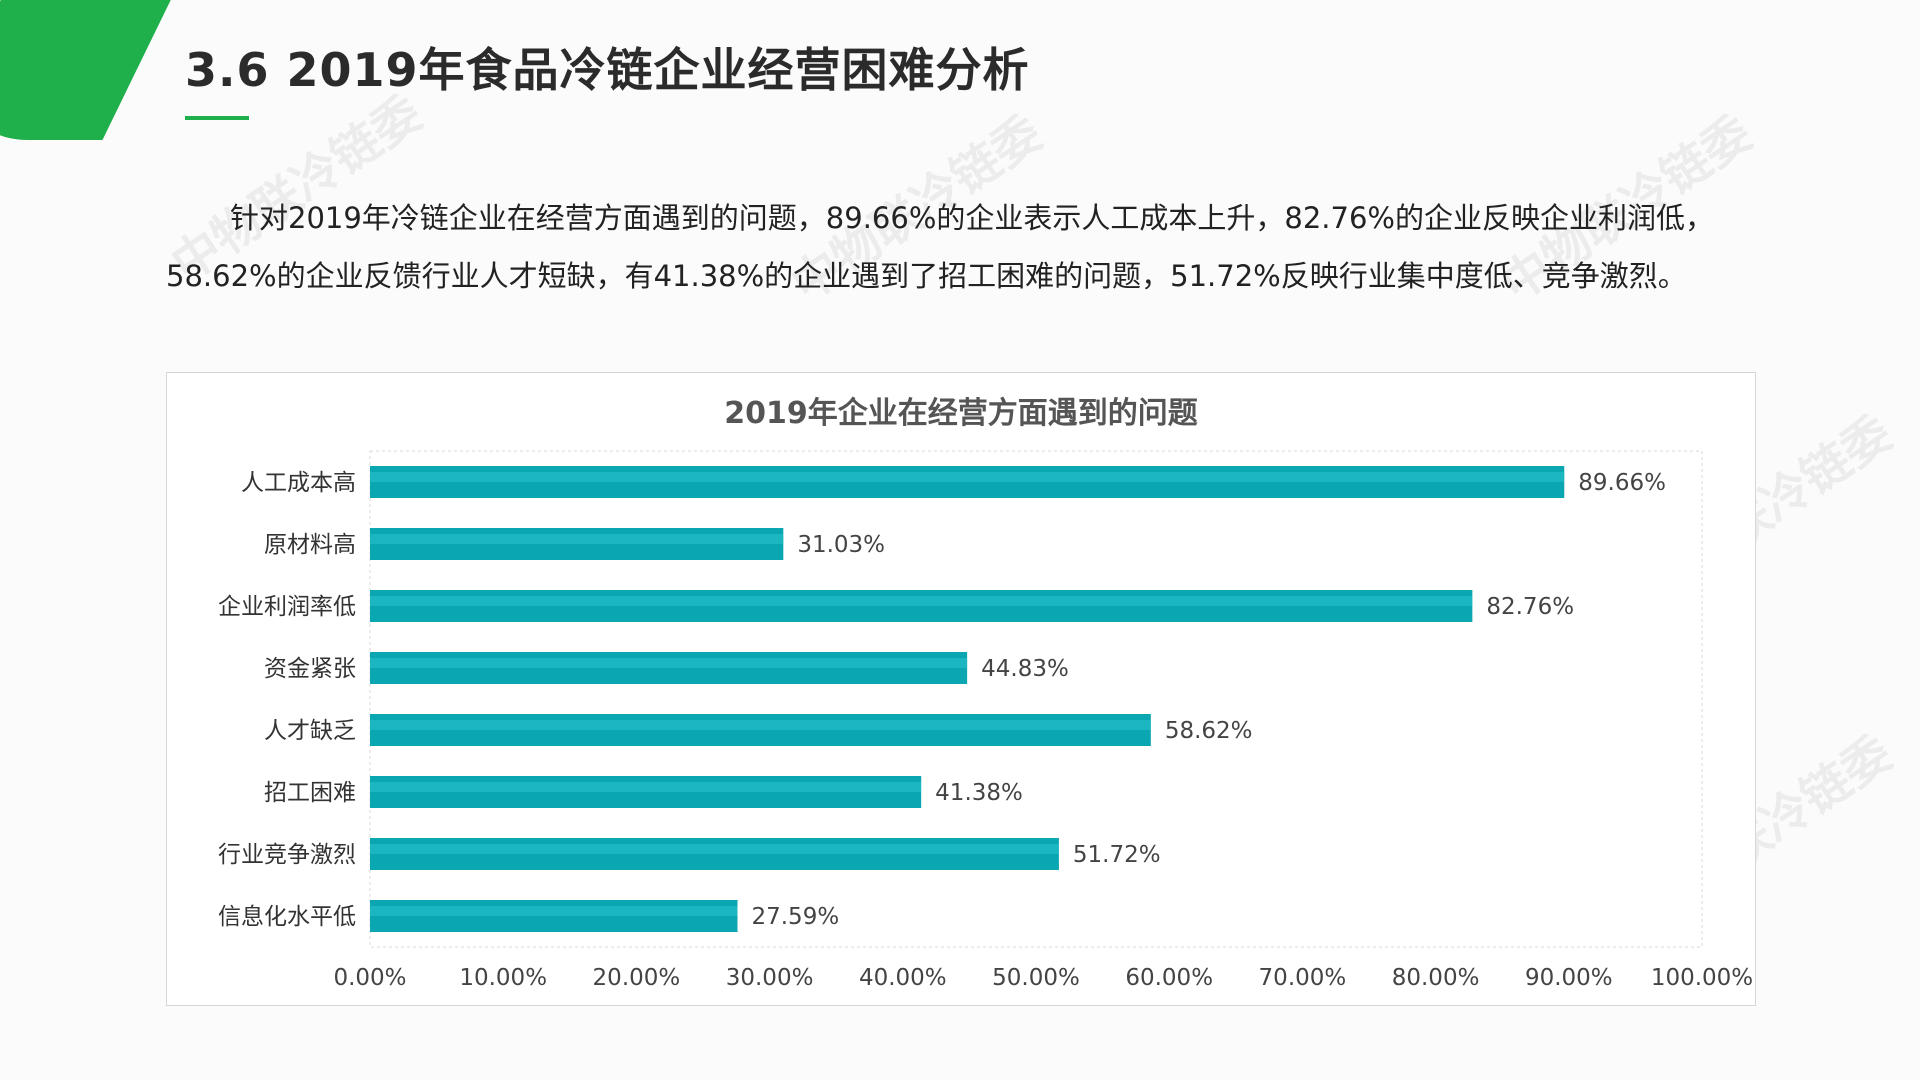 This screenshot has width=1920, height=1080. What do you see at coordinates (1530, 607) in the screenshot?
I see `data-label: 82.76%` at bounding box center [1530, 607].